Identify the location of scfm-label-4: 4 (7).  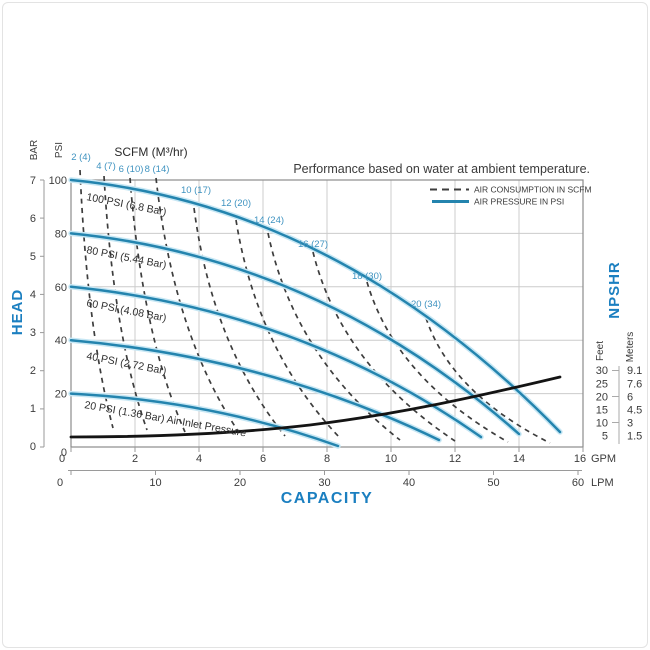
(106, 166).